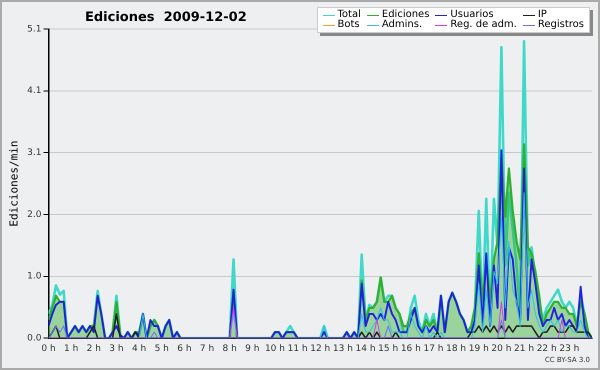 The width and height of the screenshot is (600, 370). I want to click on x-tick-label: 15 h, so click(388, 349).